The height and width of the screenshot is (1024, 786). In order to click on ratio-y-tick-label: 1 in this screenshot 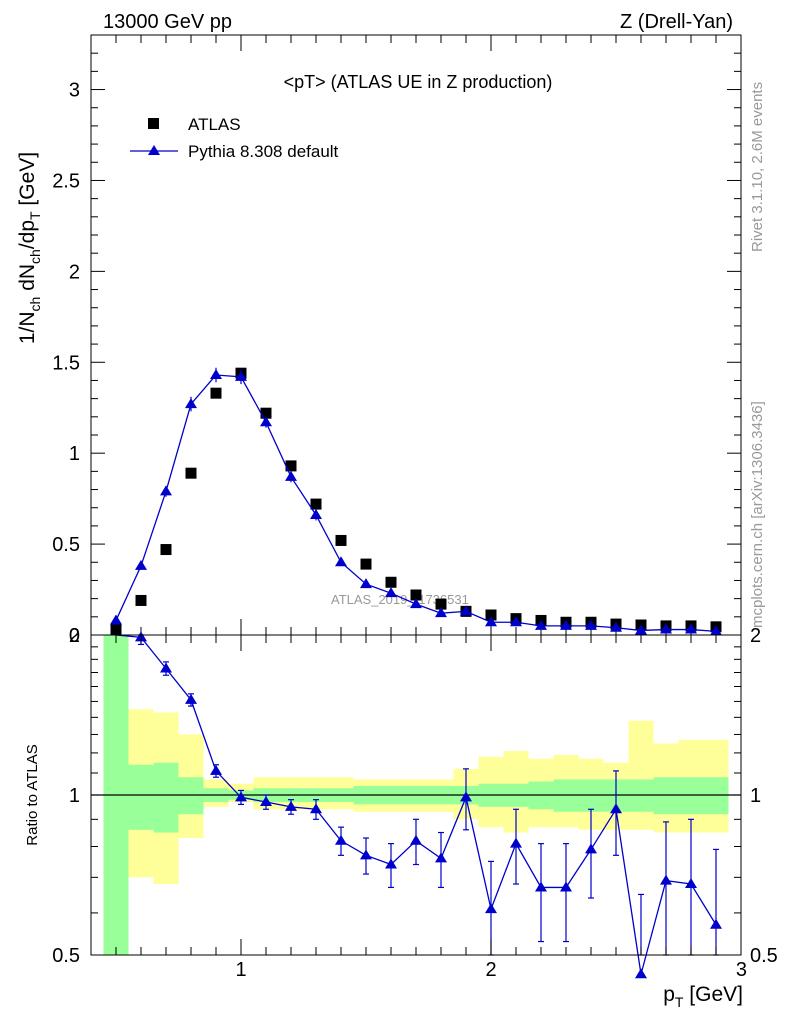, I will do `click(74, 796)`.